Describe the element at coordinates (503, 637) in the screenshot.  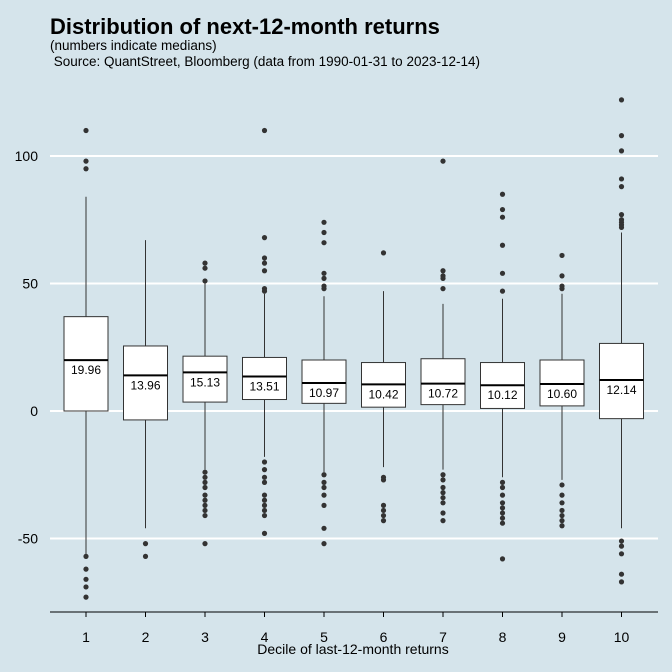
I see `x-tick-label: 8` at that location.